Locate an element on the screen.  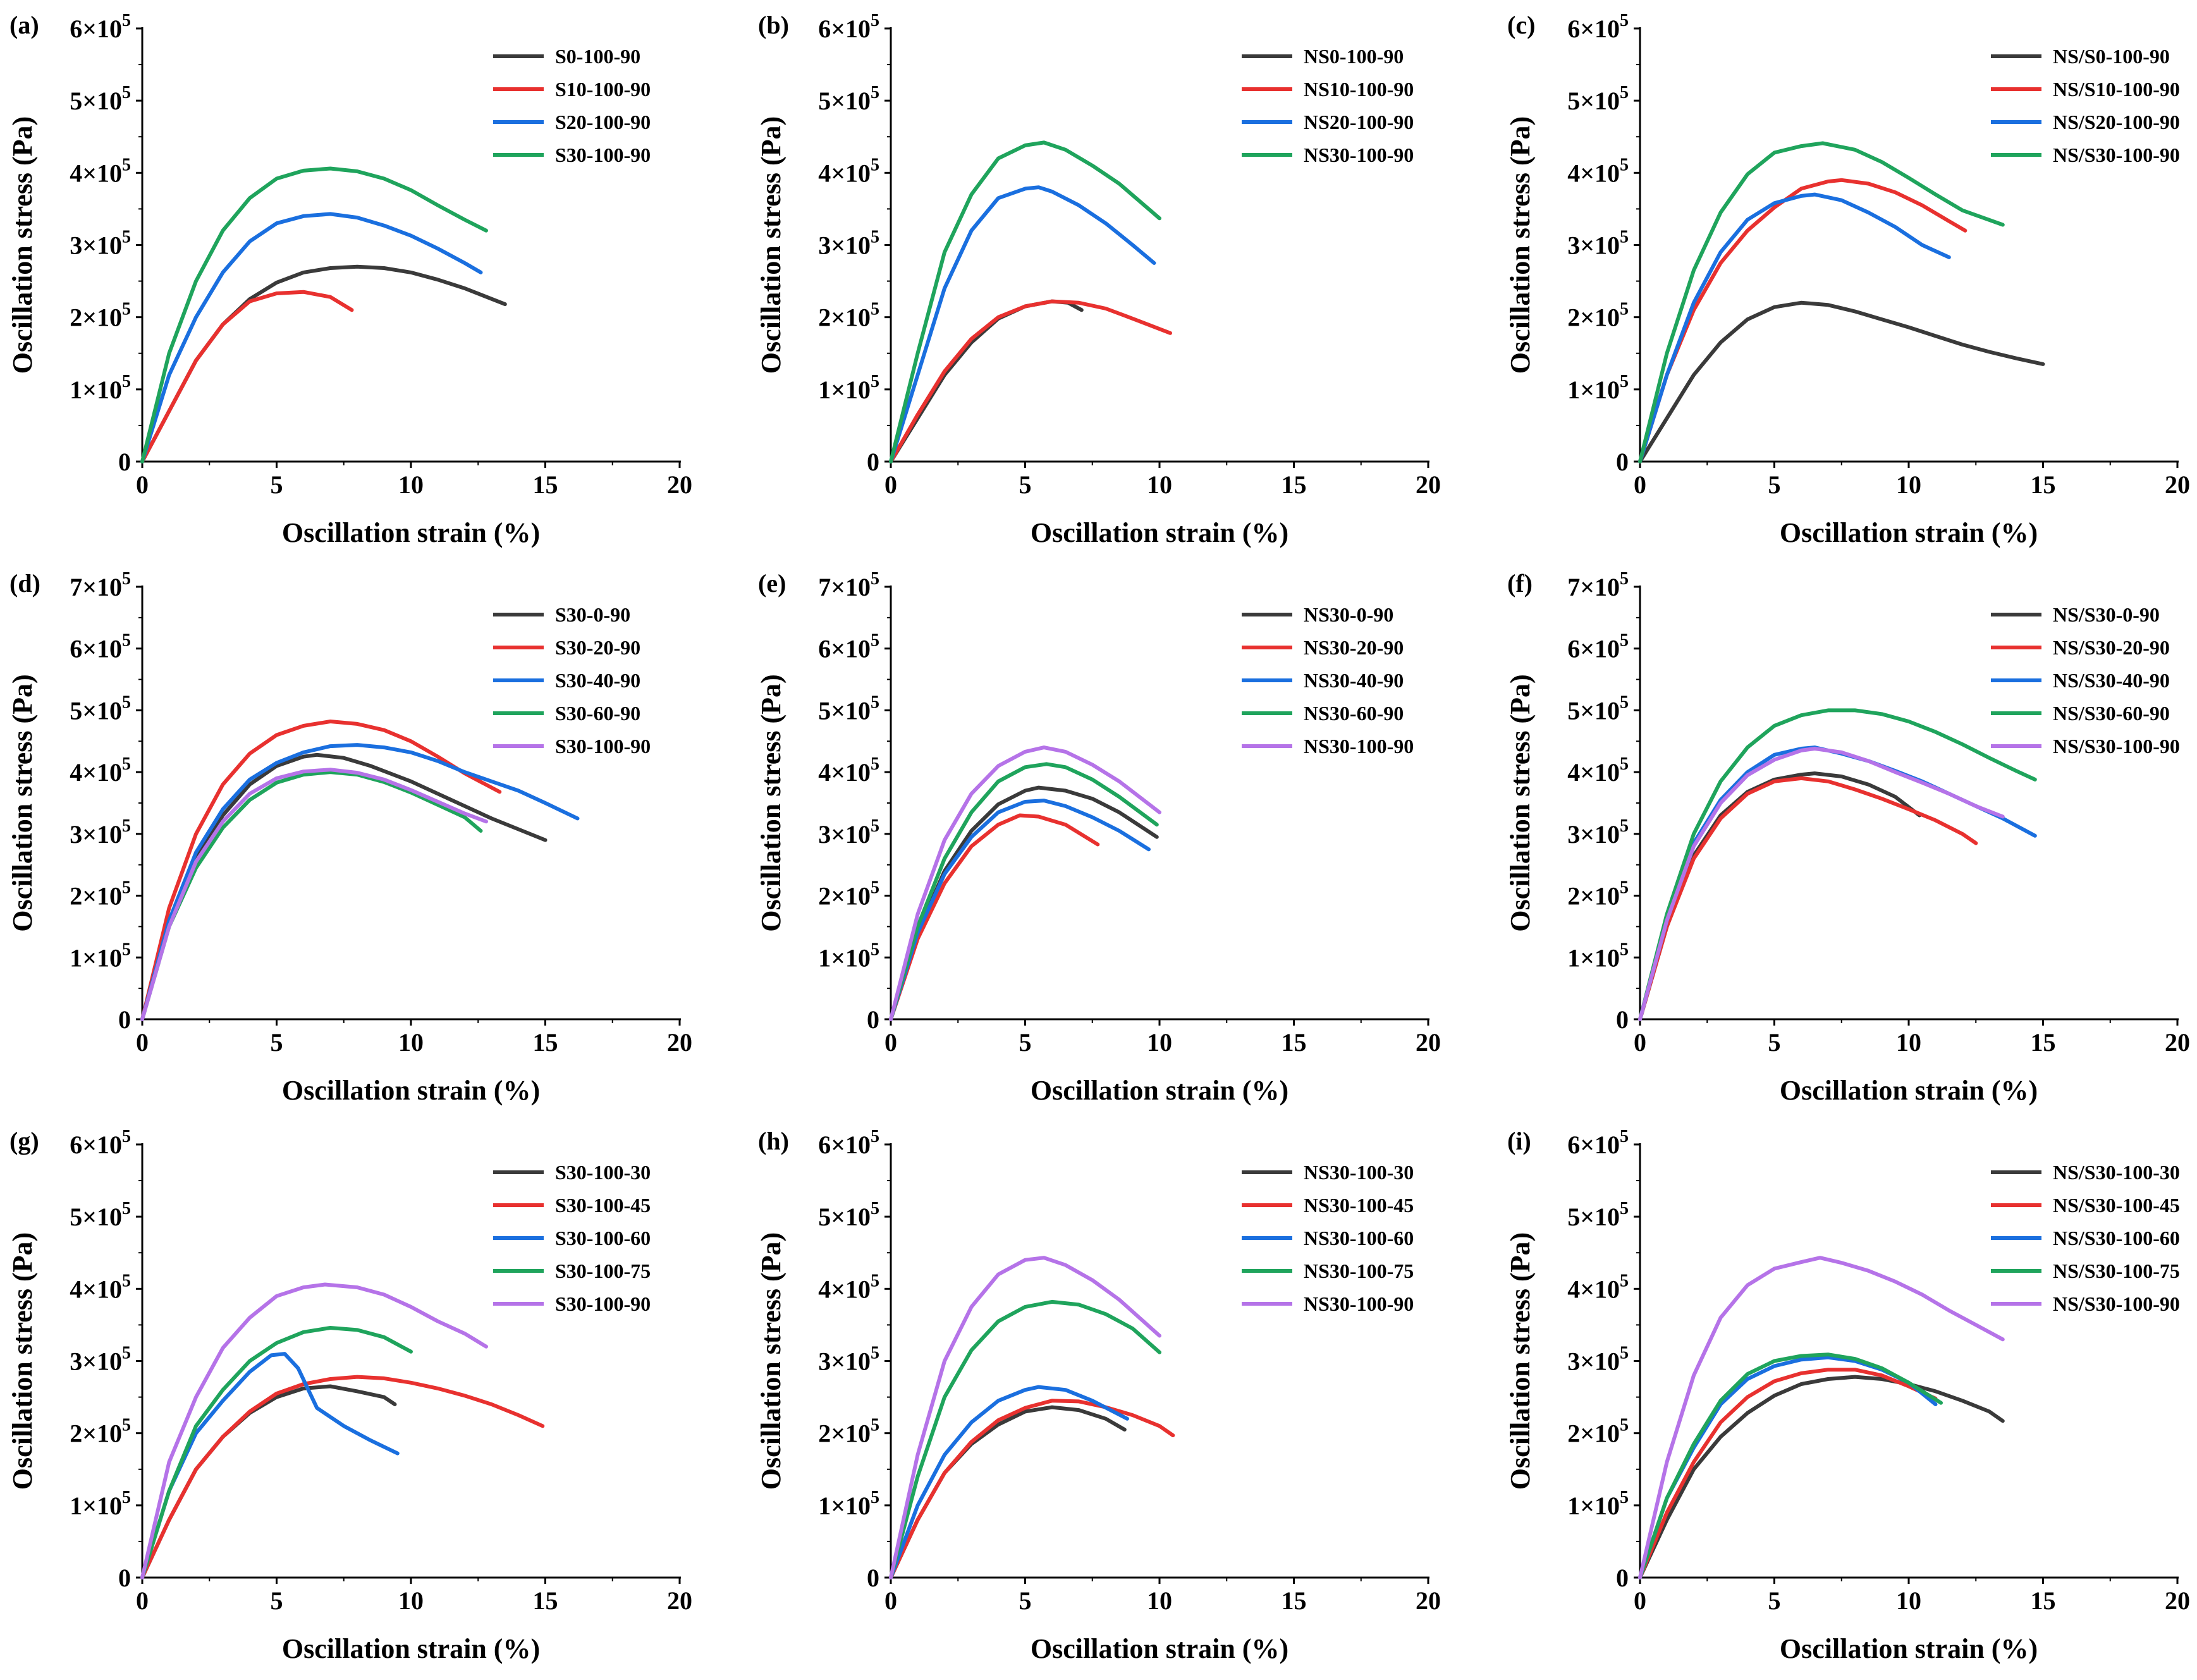
series-line-NS/S30-40-90 is located at coordinates (1838, 883).